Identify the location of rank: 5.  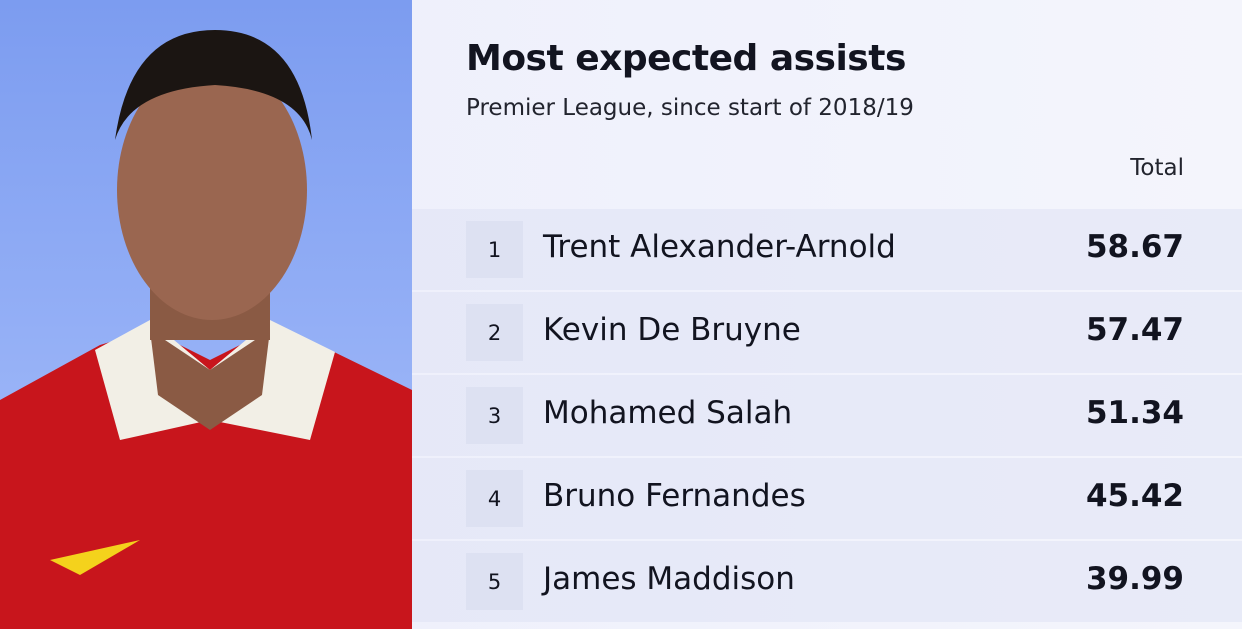
(494, 581).